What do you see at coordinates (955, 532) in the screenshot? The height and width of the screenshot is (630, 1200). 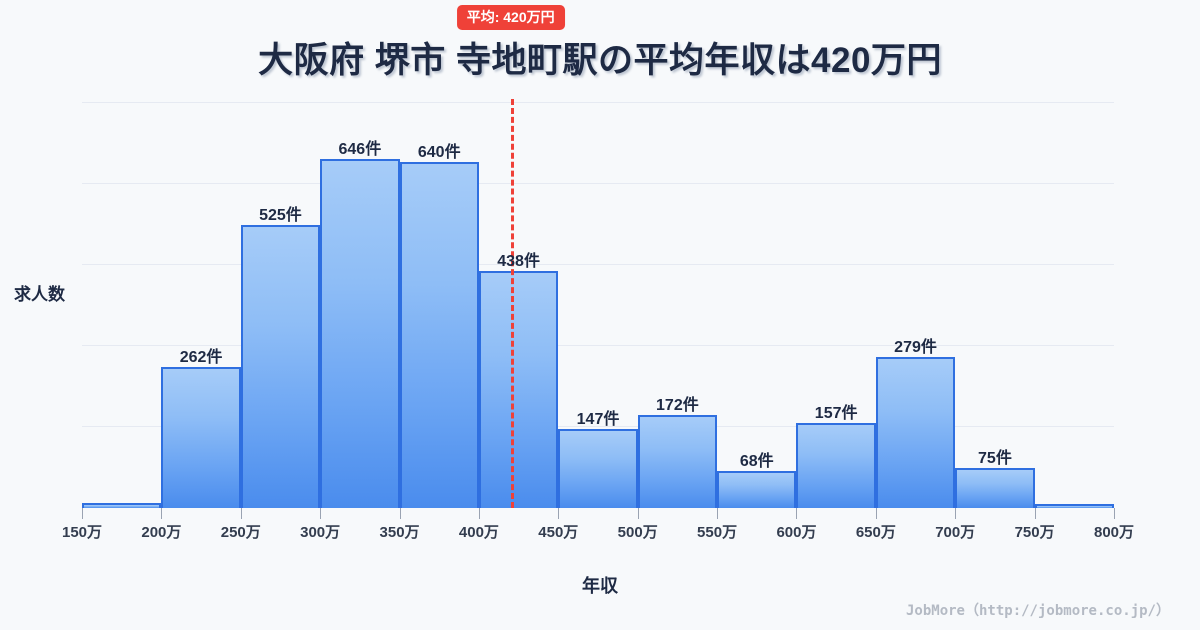 I see `x-axis-tick-label: 700万` at bounding box center [955, 532].